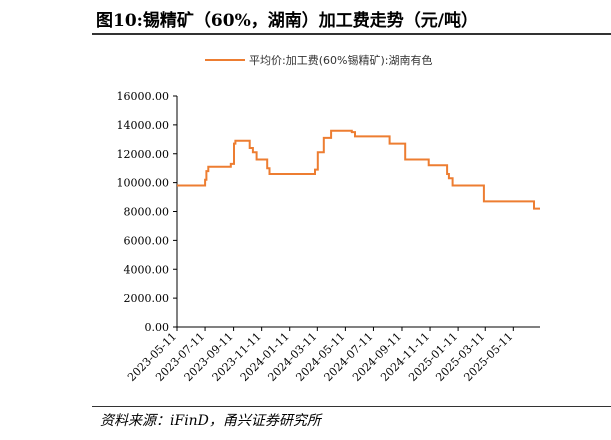 The height and width of the screenshot is (440, 611). I want to click on legend: 平均价:加工费(60%锡精矿):湖南有色, so click(318, 60).